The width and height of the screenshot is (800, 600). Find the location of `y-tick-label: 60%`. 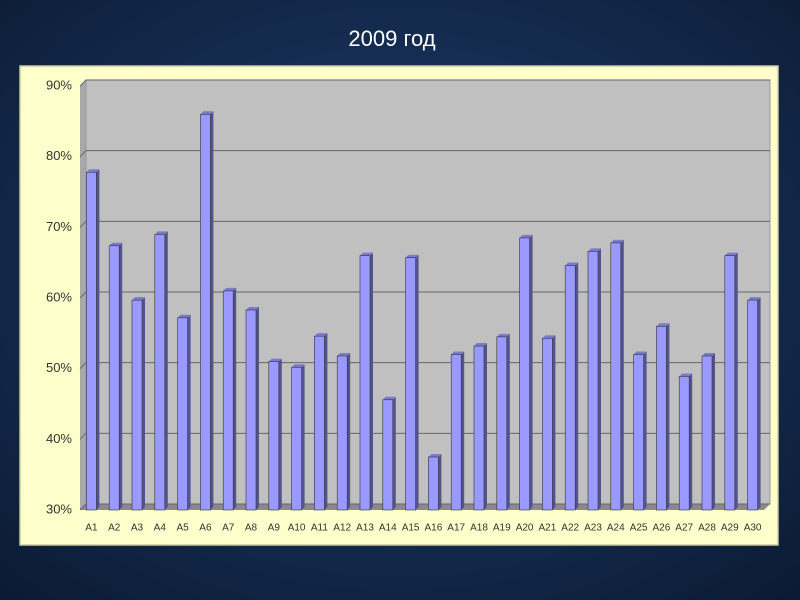

y-tick-label: 60% is located at coordinates (59, 296).